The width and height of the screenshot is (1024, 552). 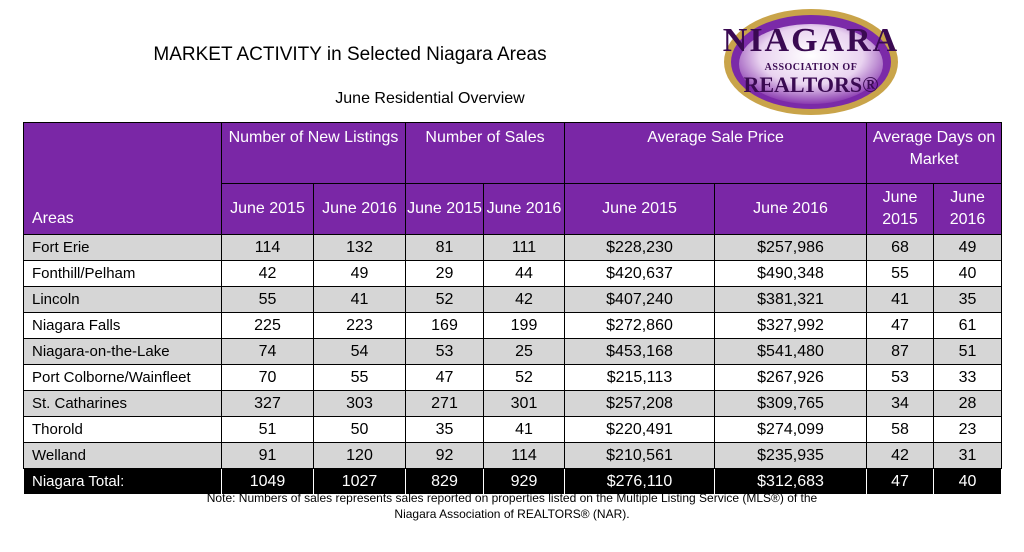 What do you see at coordinates (267, 455) in the screenshot?
I see `value-cell: 91` at bounding box center [267, 455].